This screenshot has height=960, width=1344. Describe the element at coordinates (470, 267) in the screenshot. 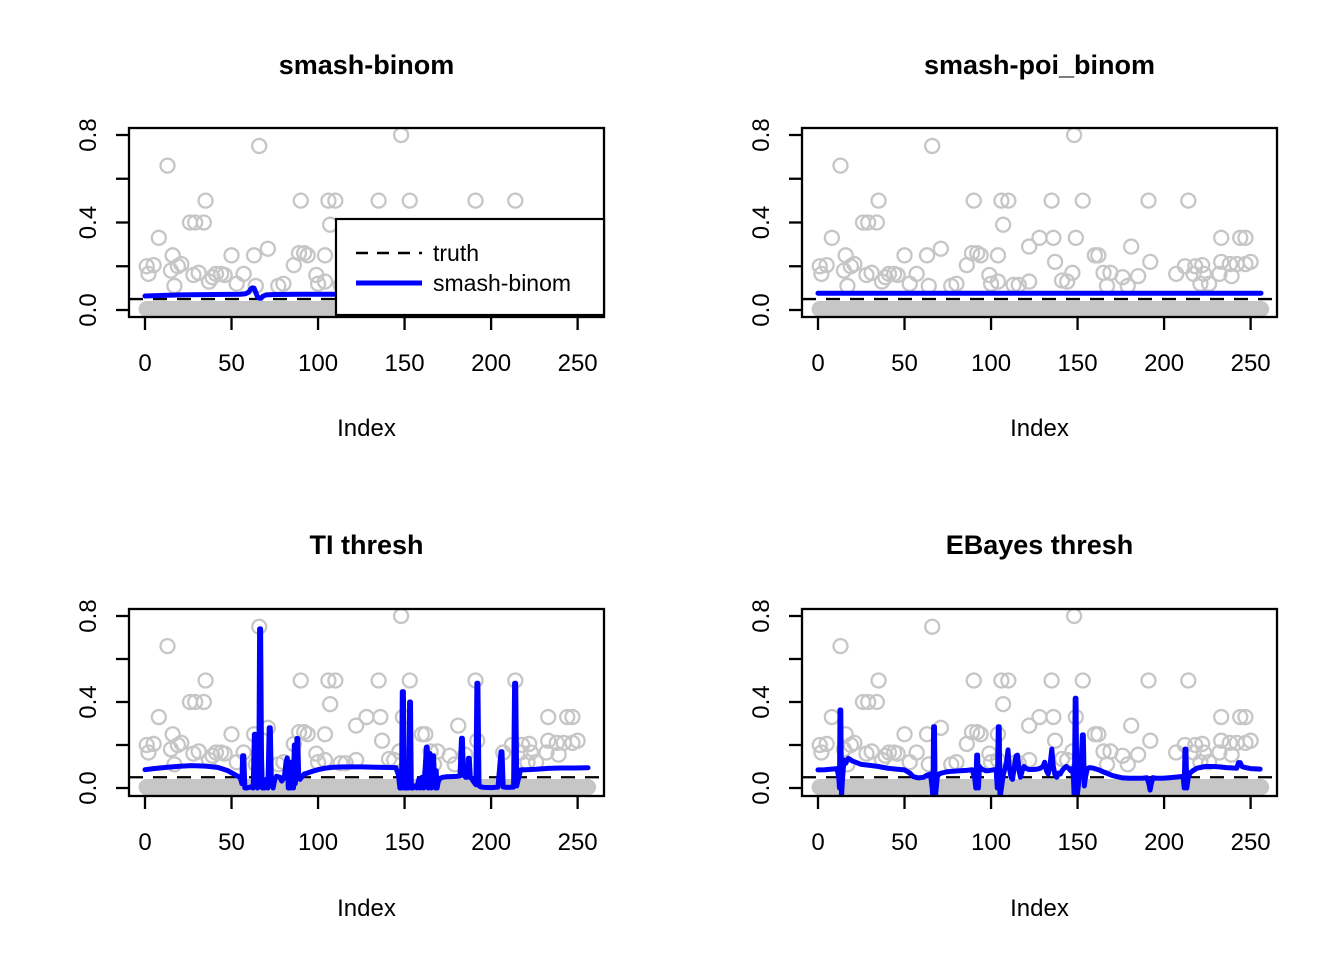

I see `legend-box` at that location.